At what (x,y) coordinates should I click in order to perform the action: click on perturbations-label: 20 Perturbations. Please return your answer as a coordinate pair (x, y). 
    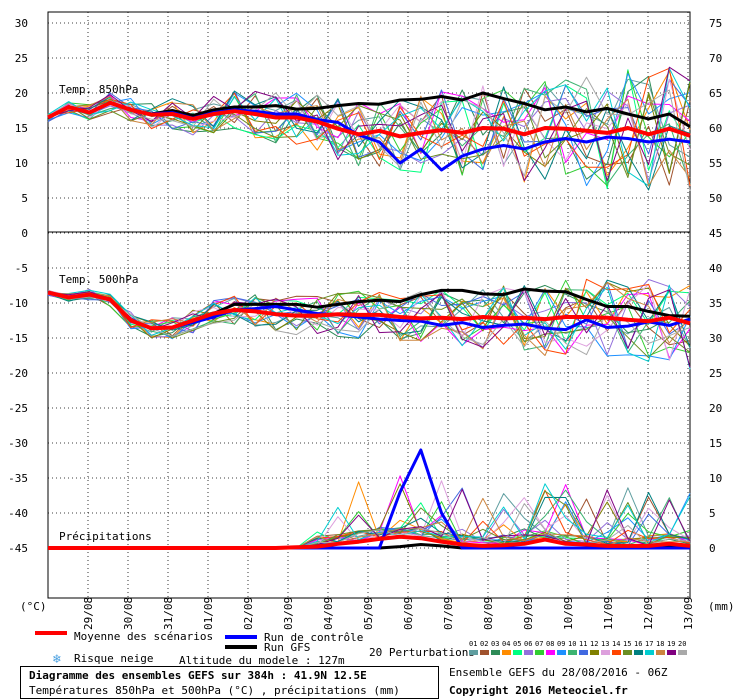
    Looking at the image, I should click on (422, 652).